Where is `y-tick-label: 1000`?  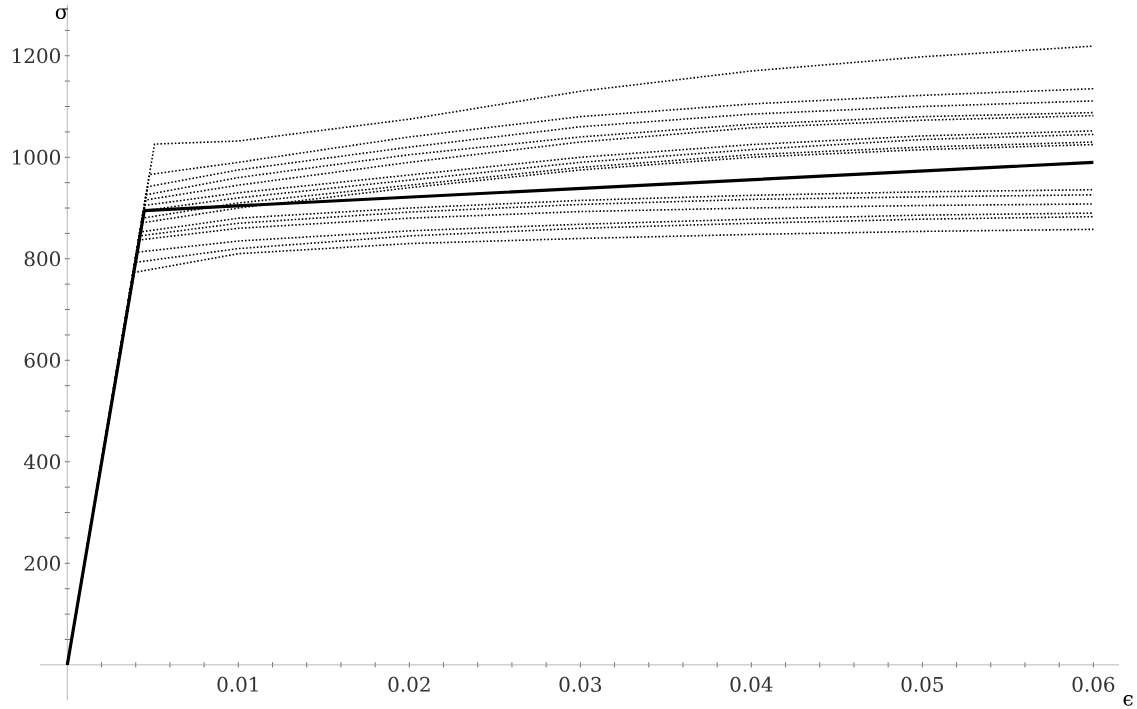 y-tick-label: 1000 is located at coordinates (36, 157).